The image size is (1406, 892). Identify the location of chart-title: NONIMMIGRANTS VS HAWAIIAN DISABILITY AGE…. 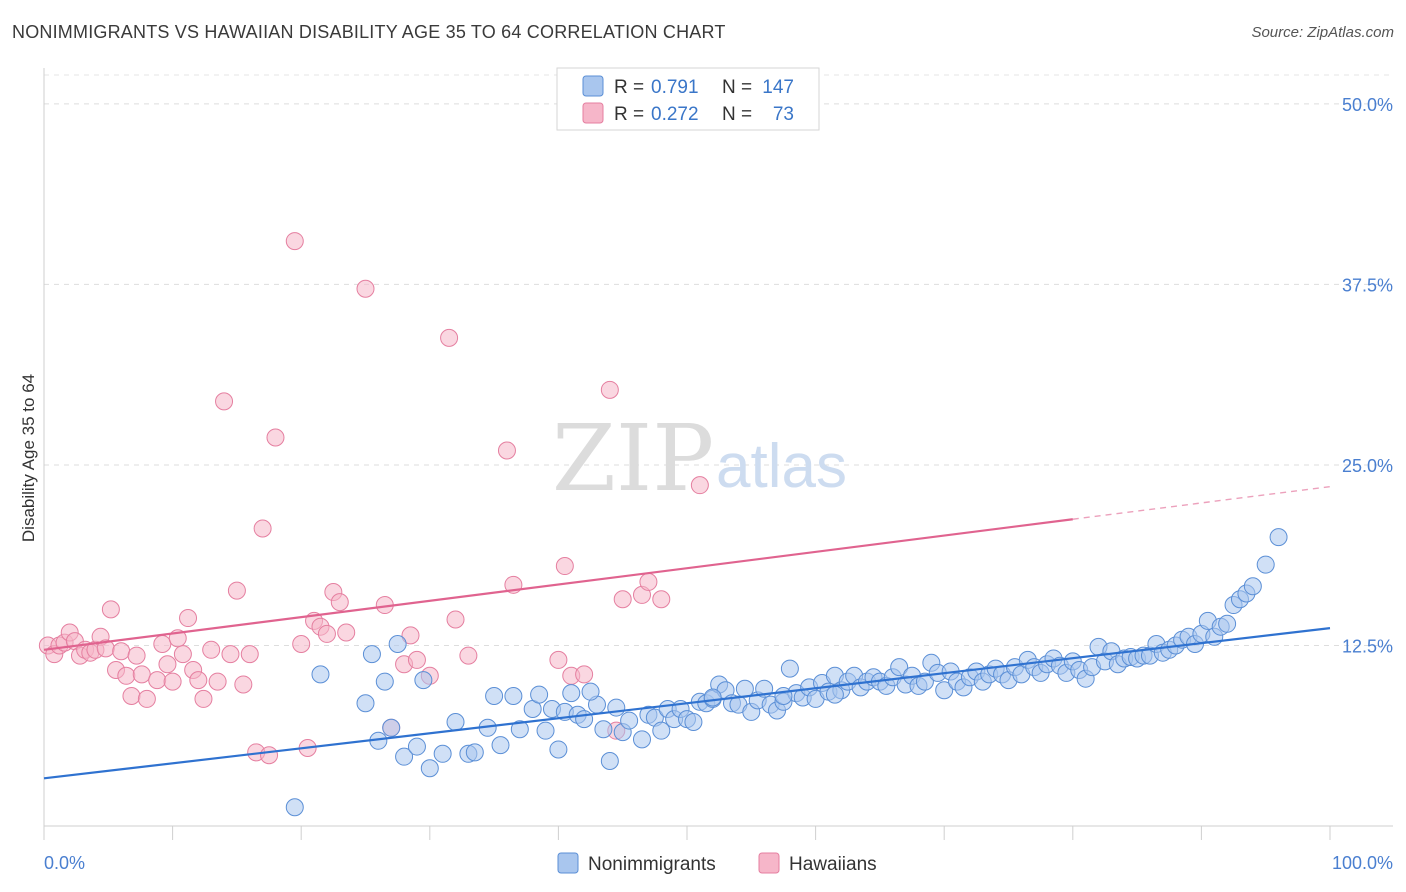
(369, 32).